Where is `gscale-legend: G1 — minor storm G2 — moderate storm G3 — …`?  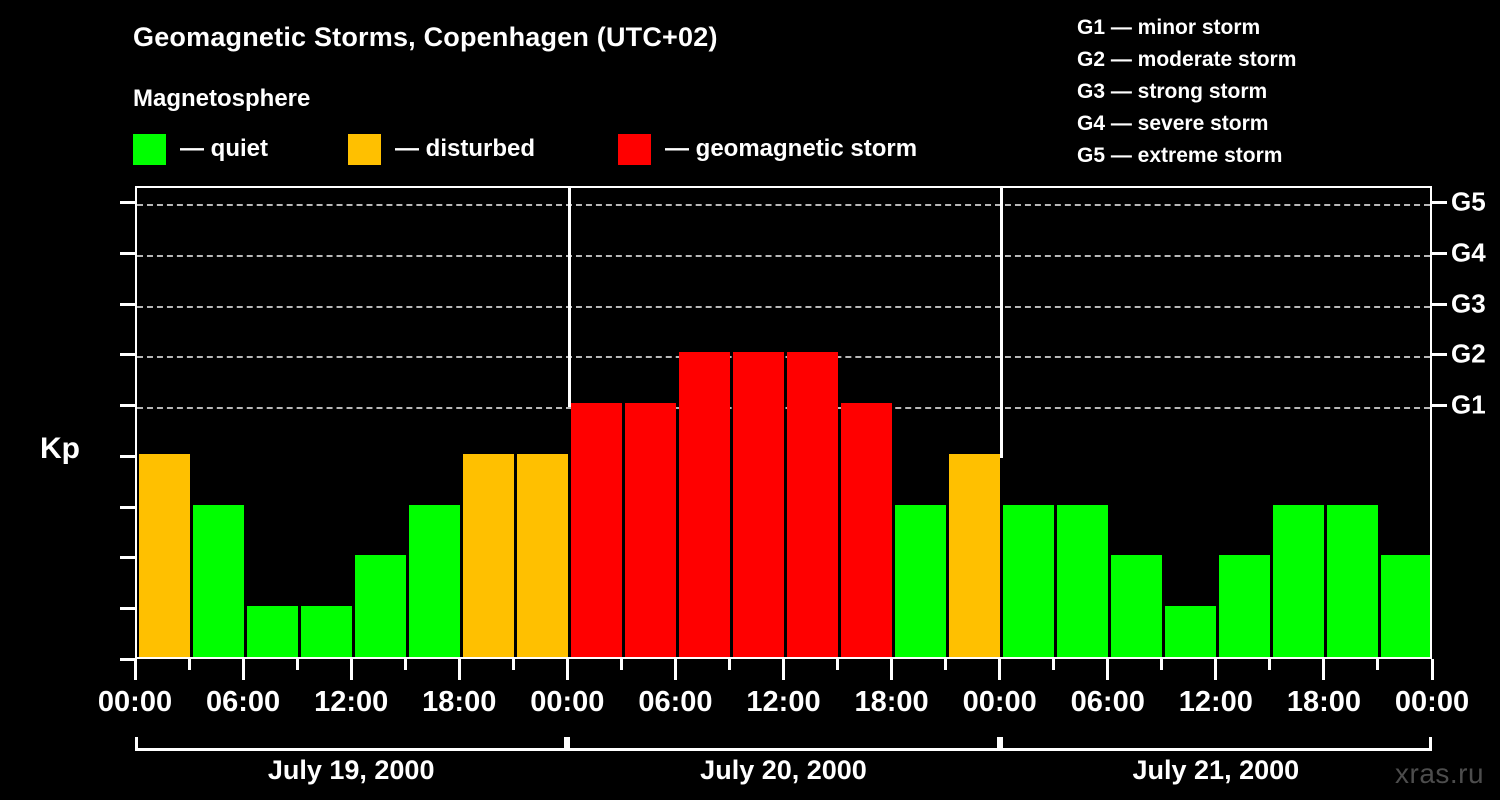 gscale-legend: G1 — minor storm G2 — moderate storm G3 — … is located at coordinates (1186, 92).